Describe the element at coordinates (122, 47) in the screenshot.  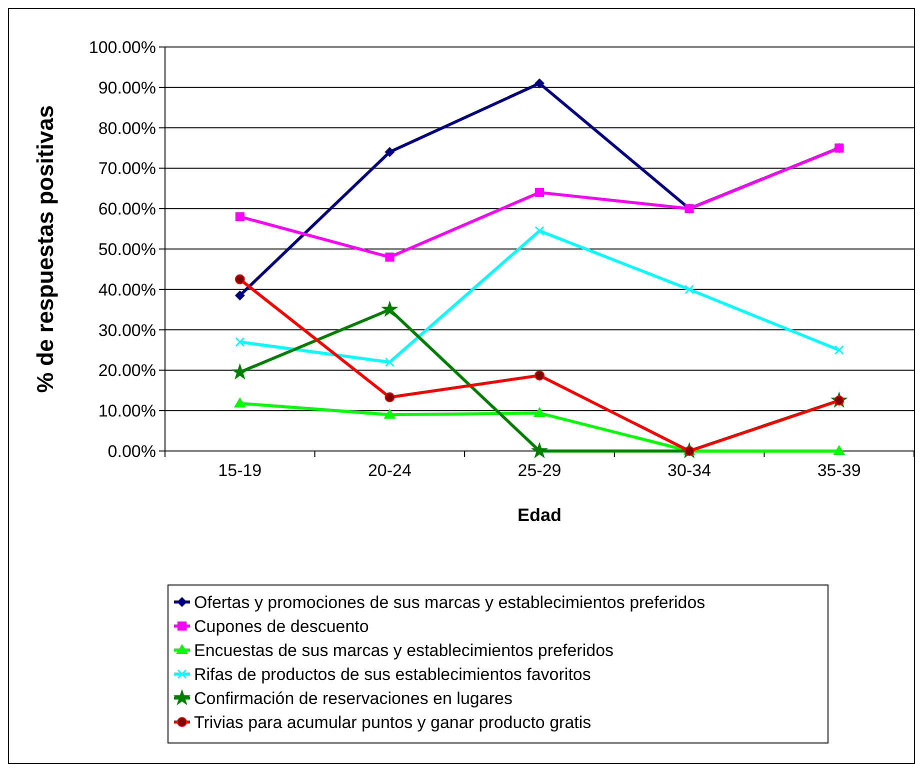
I see `y-tick-label: 100.00%` at that location.